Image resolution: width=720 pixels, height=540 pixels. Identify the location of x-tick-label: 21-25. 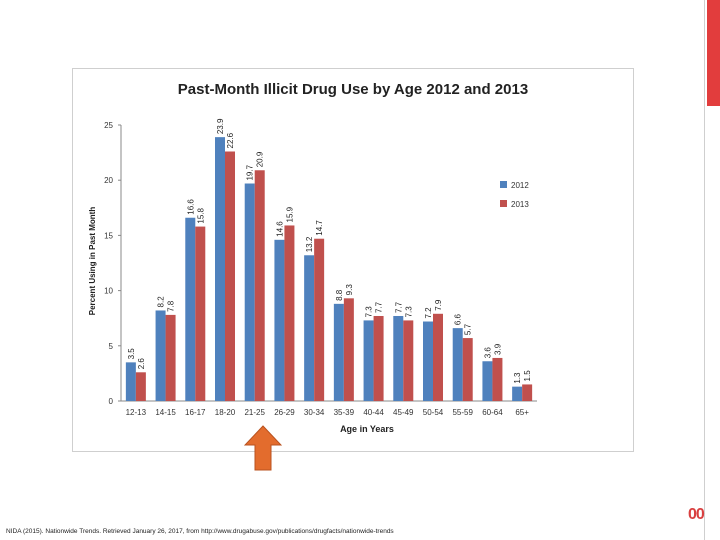
(254, 412).